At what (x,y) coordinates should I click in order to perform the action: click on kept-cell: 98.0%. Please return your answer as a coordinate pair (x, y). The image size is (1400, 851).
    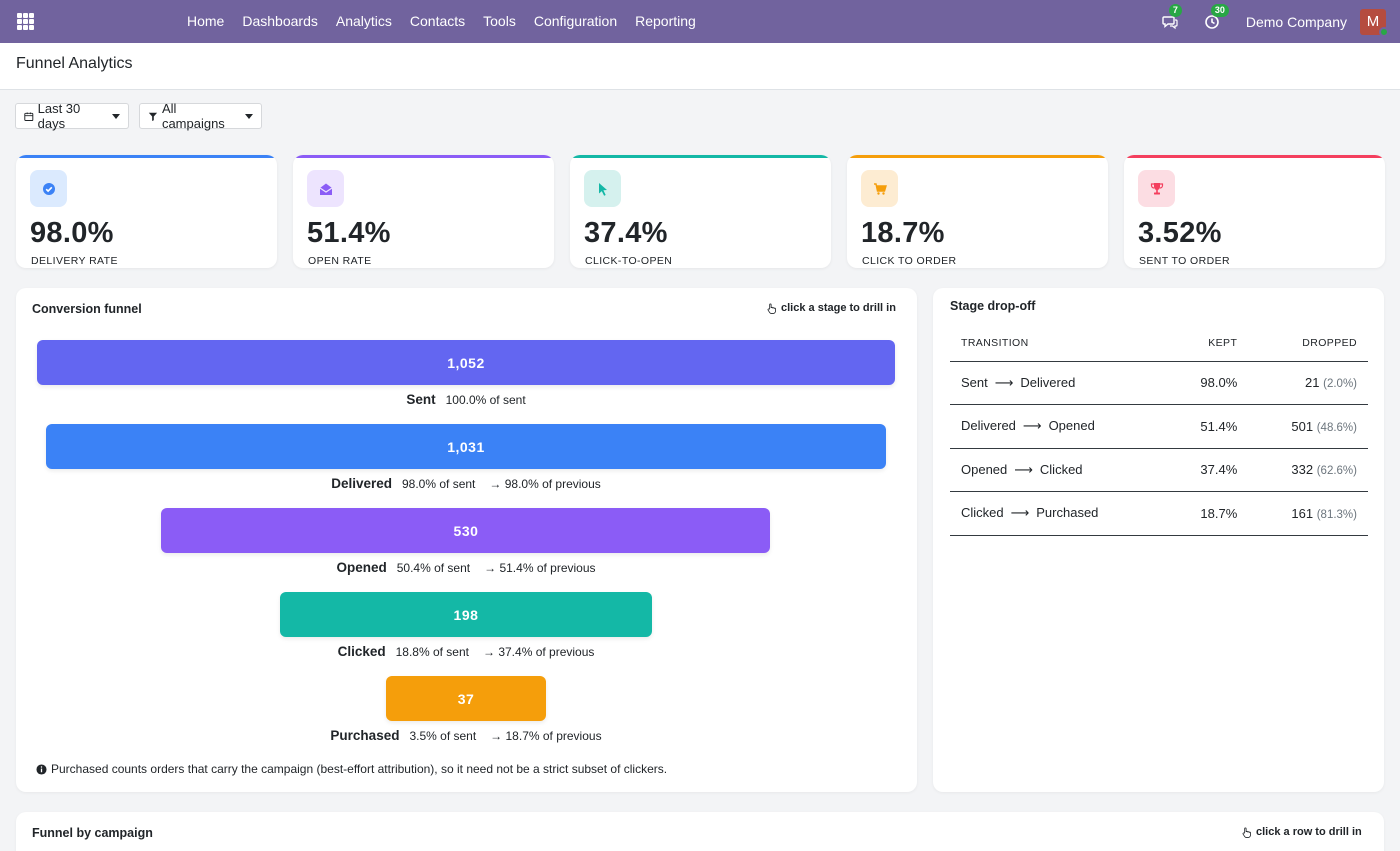
    Looking at the image, I should click on (1208, 383).